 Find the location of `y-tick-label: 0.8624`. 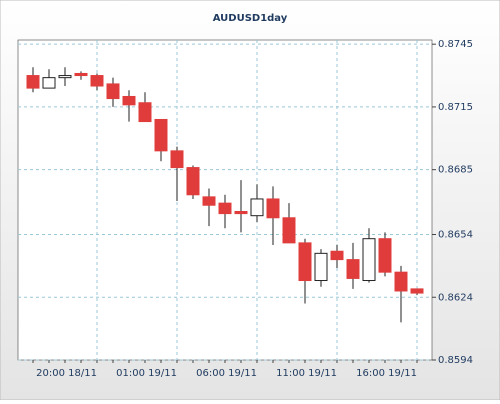

y-tick-label: 0.8624 is located at coordinates (455, 297).